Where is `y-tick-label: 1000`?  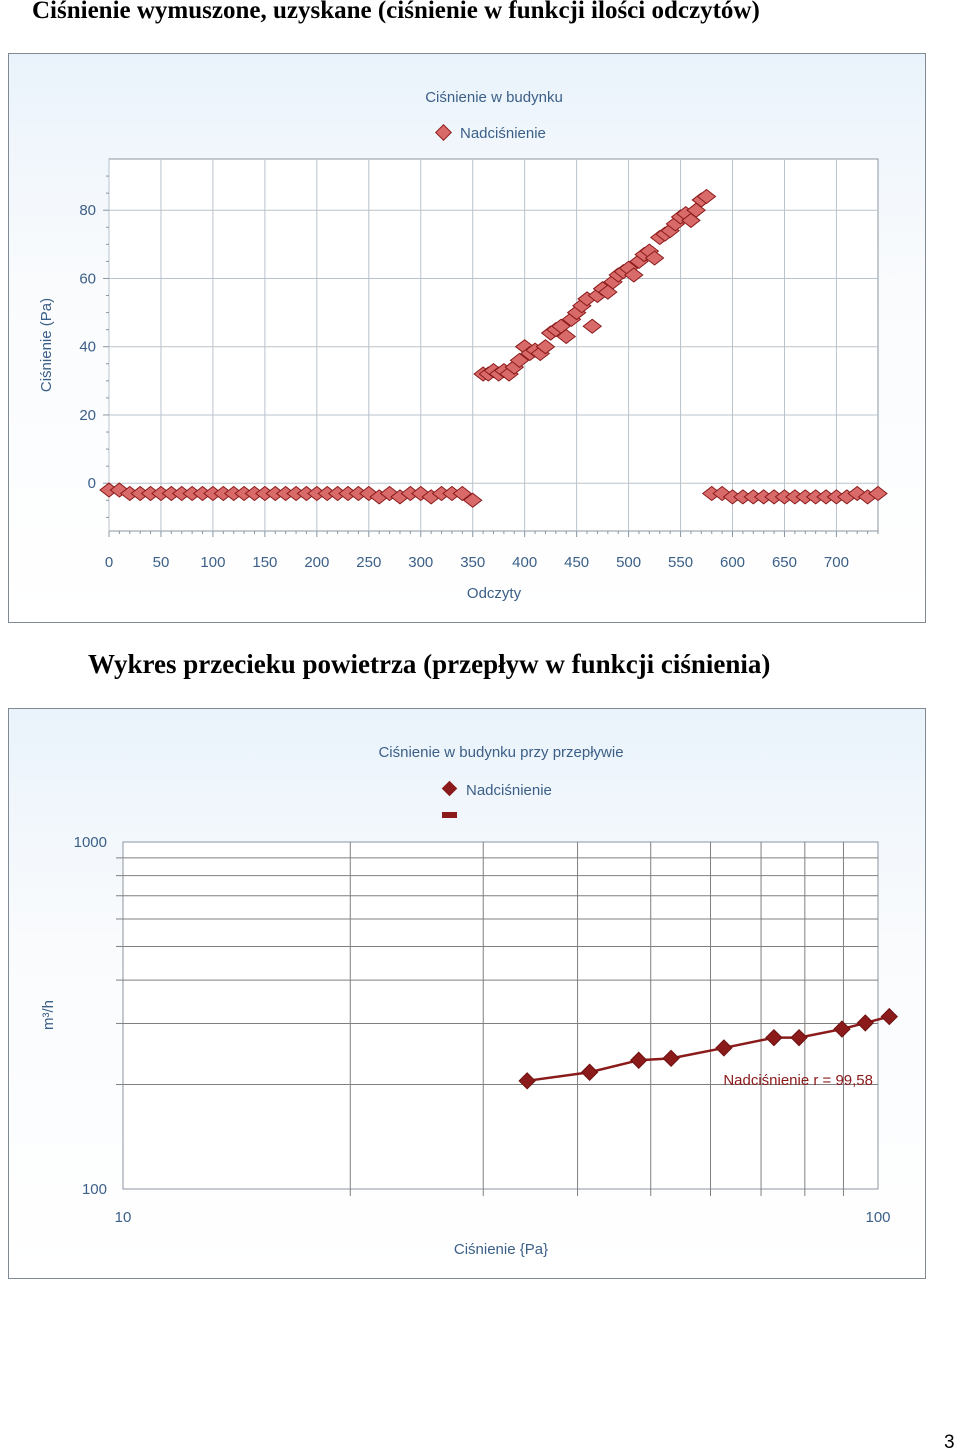 y-tick-label: 1000 is located at coordinates (90, 842).